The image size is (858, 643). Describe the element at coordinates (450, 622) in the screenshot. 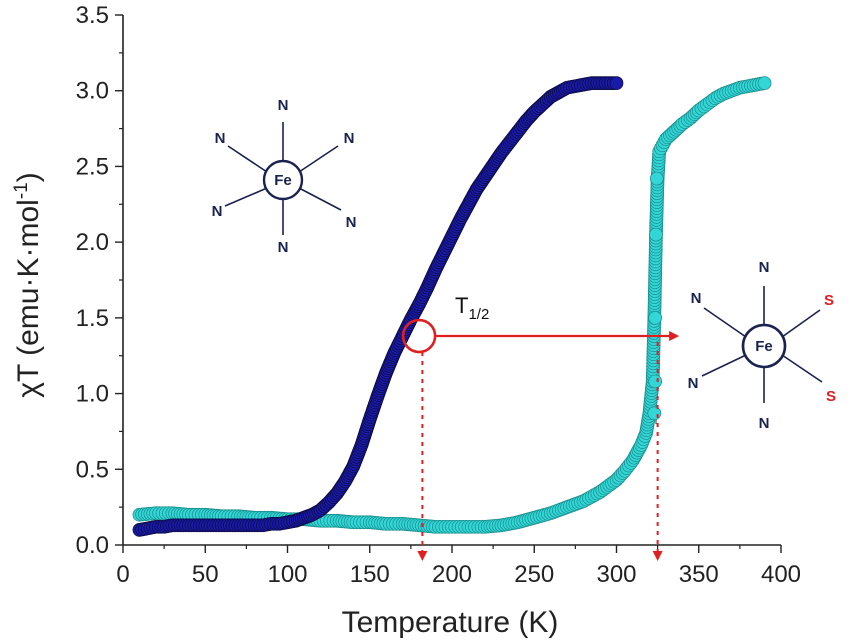

I see `x-axis-title: Temperature (K)` at that location.